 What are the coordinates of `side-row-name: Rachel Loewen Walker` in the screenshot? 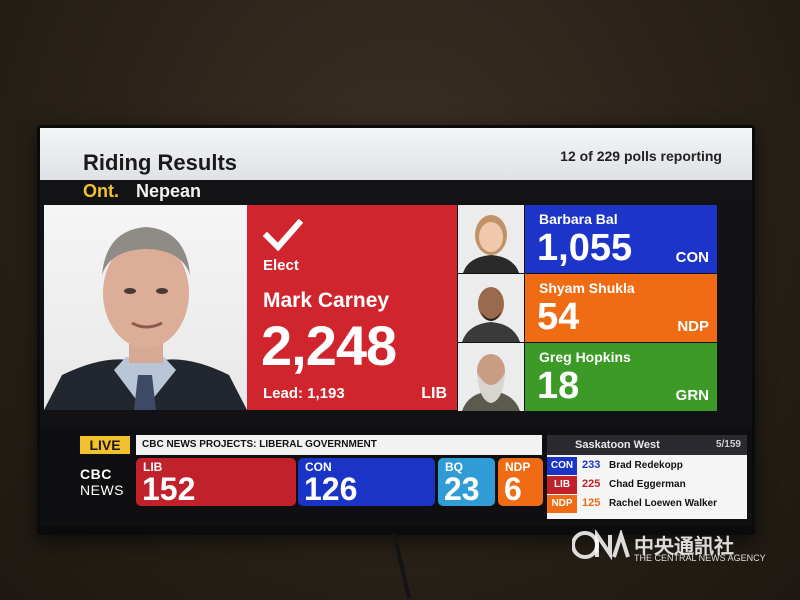 It's located at (663, 503).